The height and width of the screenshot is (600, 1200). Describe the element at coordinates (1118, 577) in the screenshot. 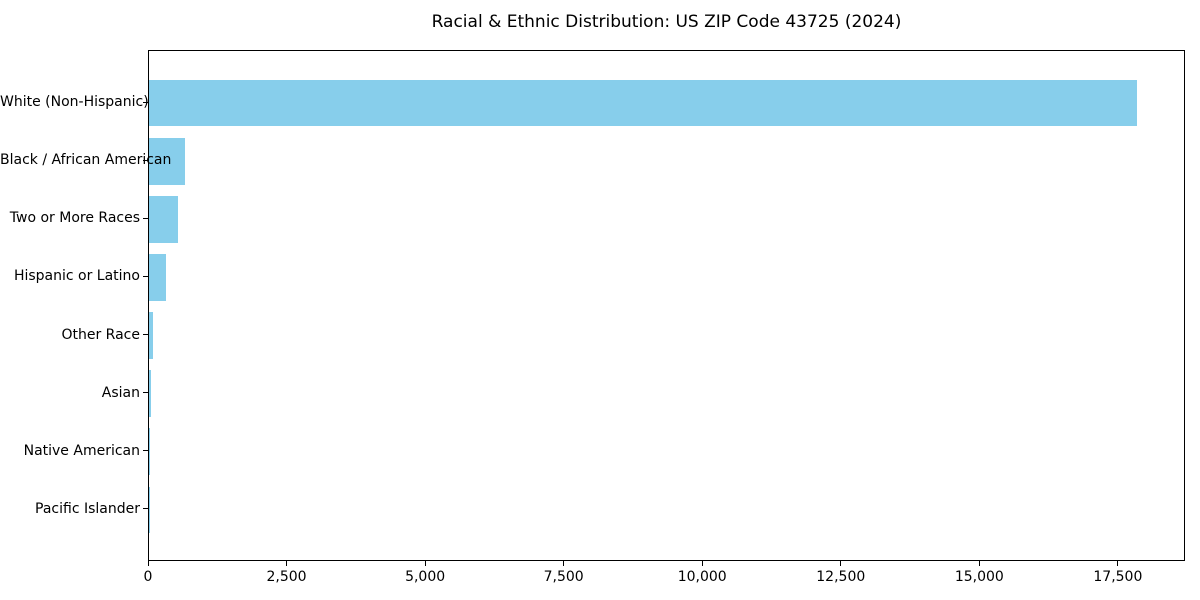

I see `x-tick-label: 17,500` at that location.